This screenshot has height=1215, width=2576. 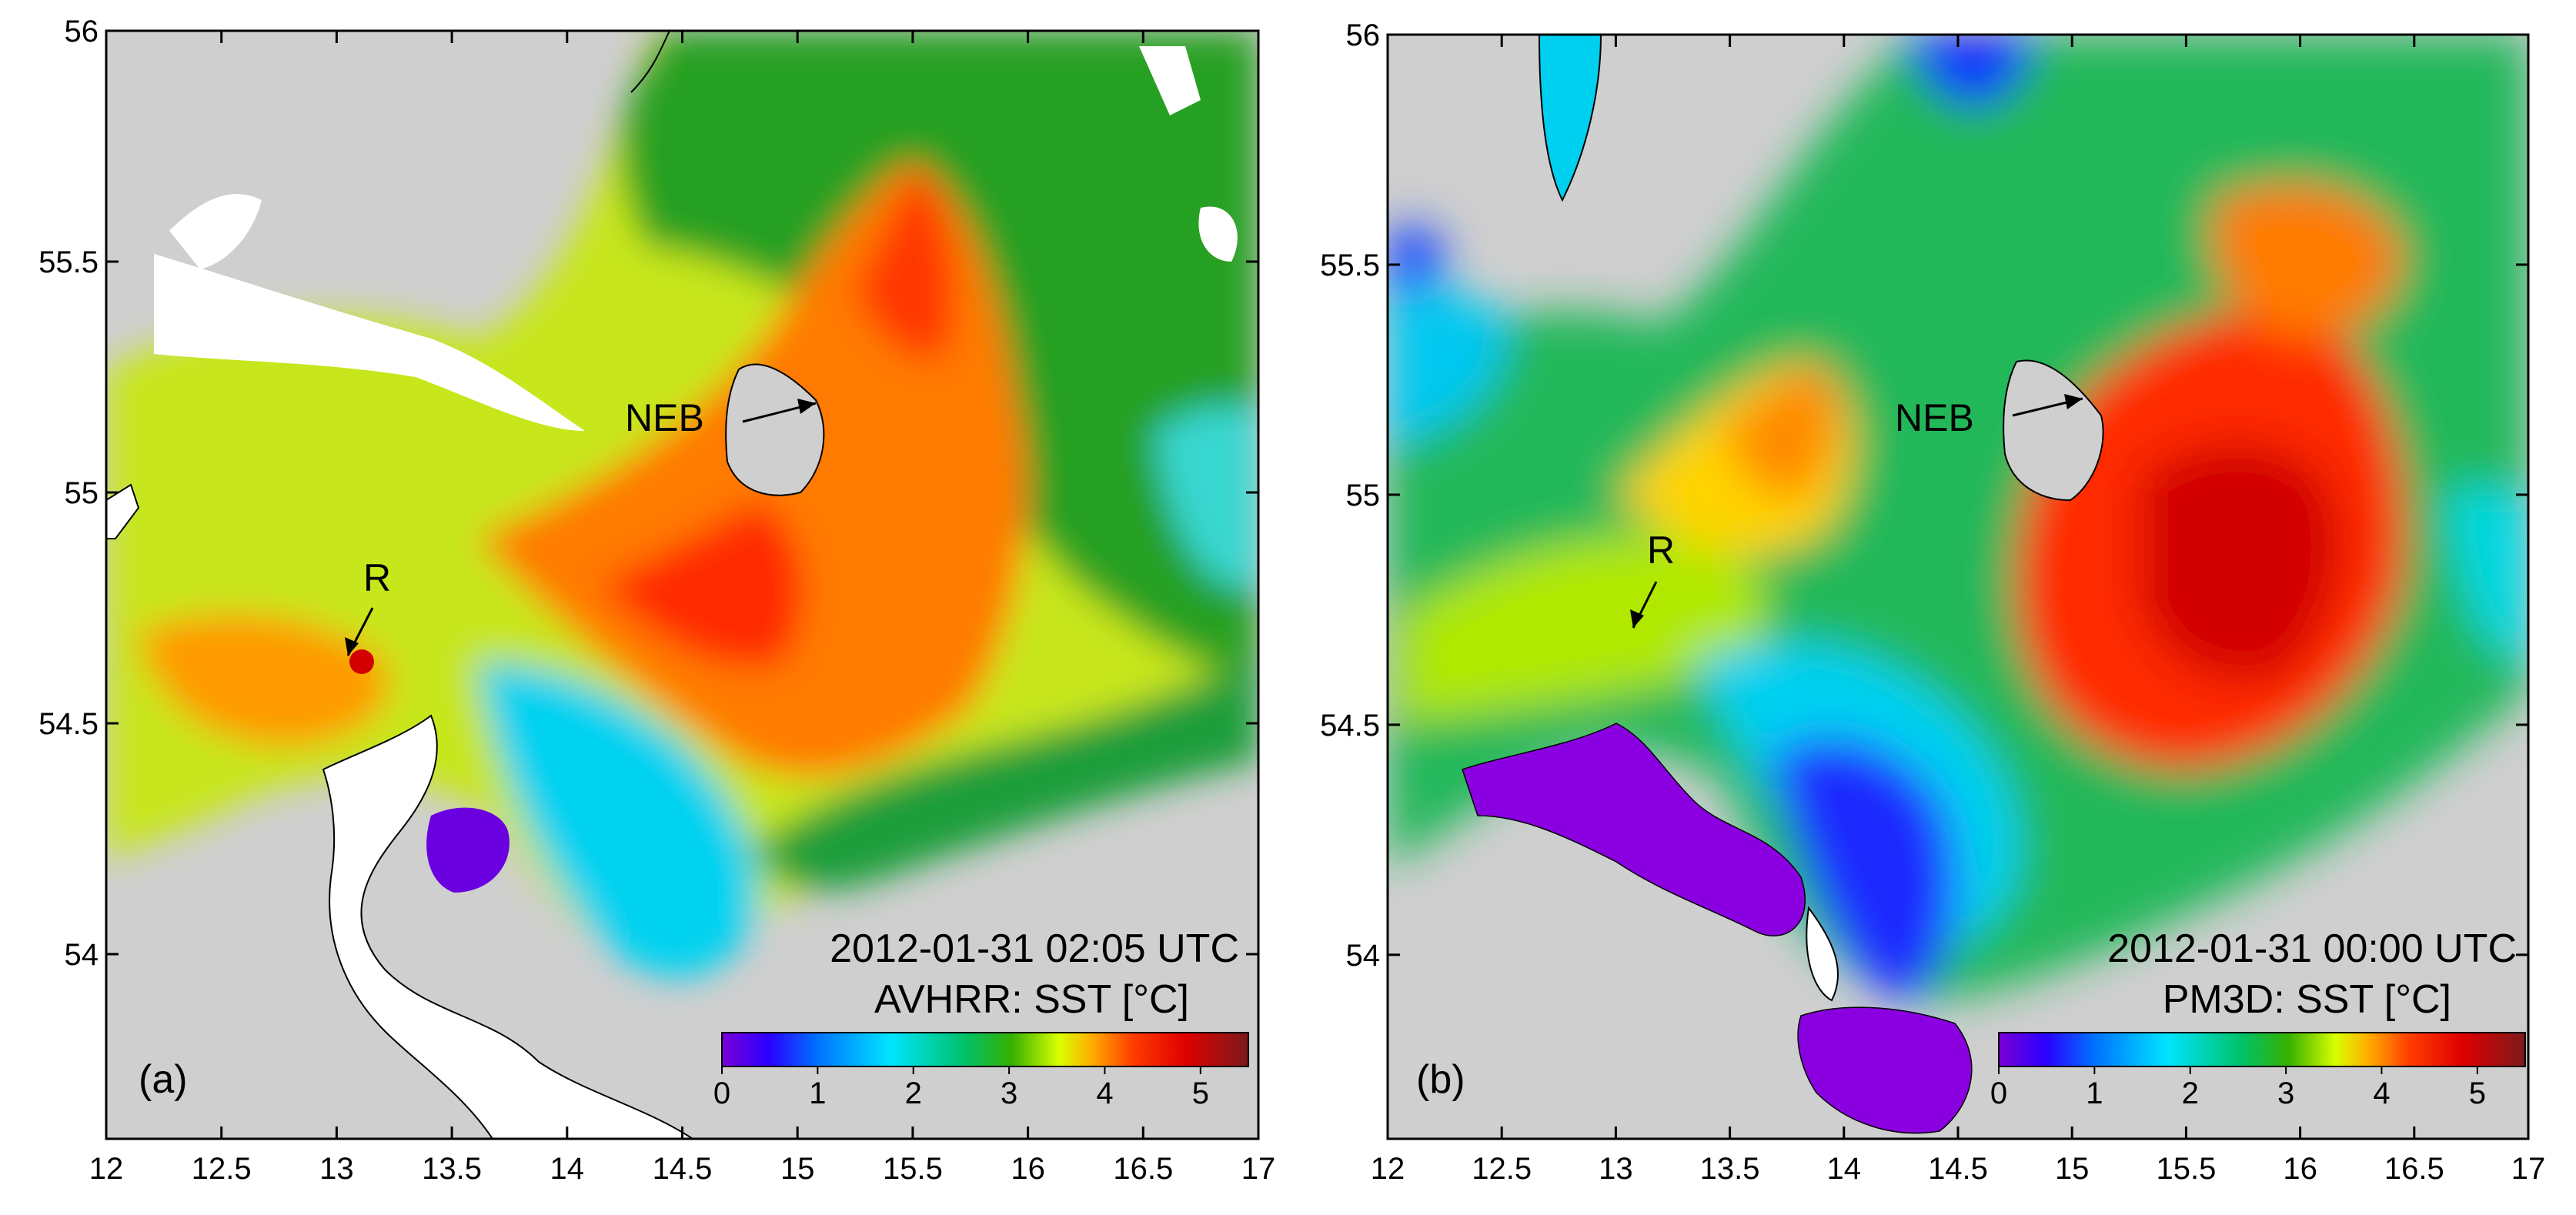 I want to click on panel-b-blue-west, so click(x=1417, y=258).